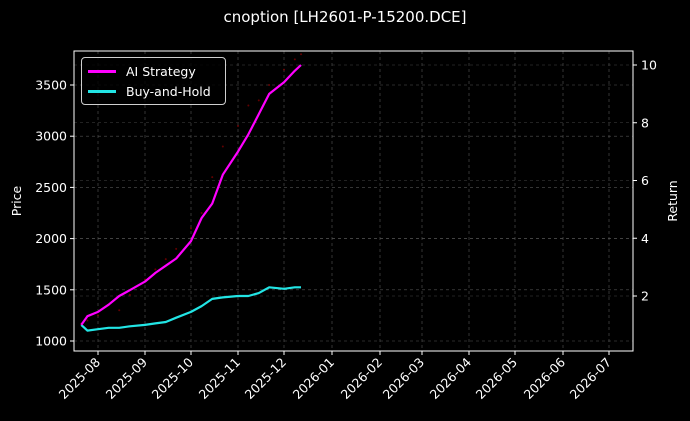 Image resolution: width=690 pixels, height=421 pixels. What do you see at coordinates (362, 379) in the screenshot?
I see `x-tick-label: 2026-02` at bounding box center [362, 379].